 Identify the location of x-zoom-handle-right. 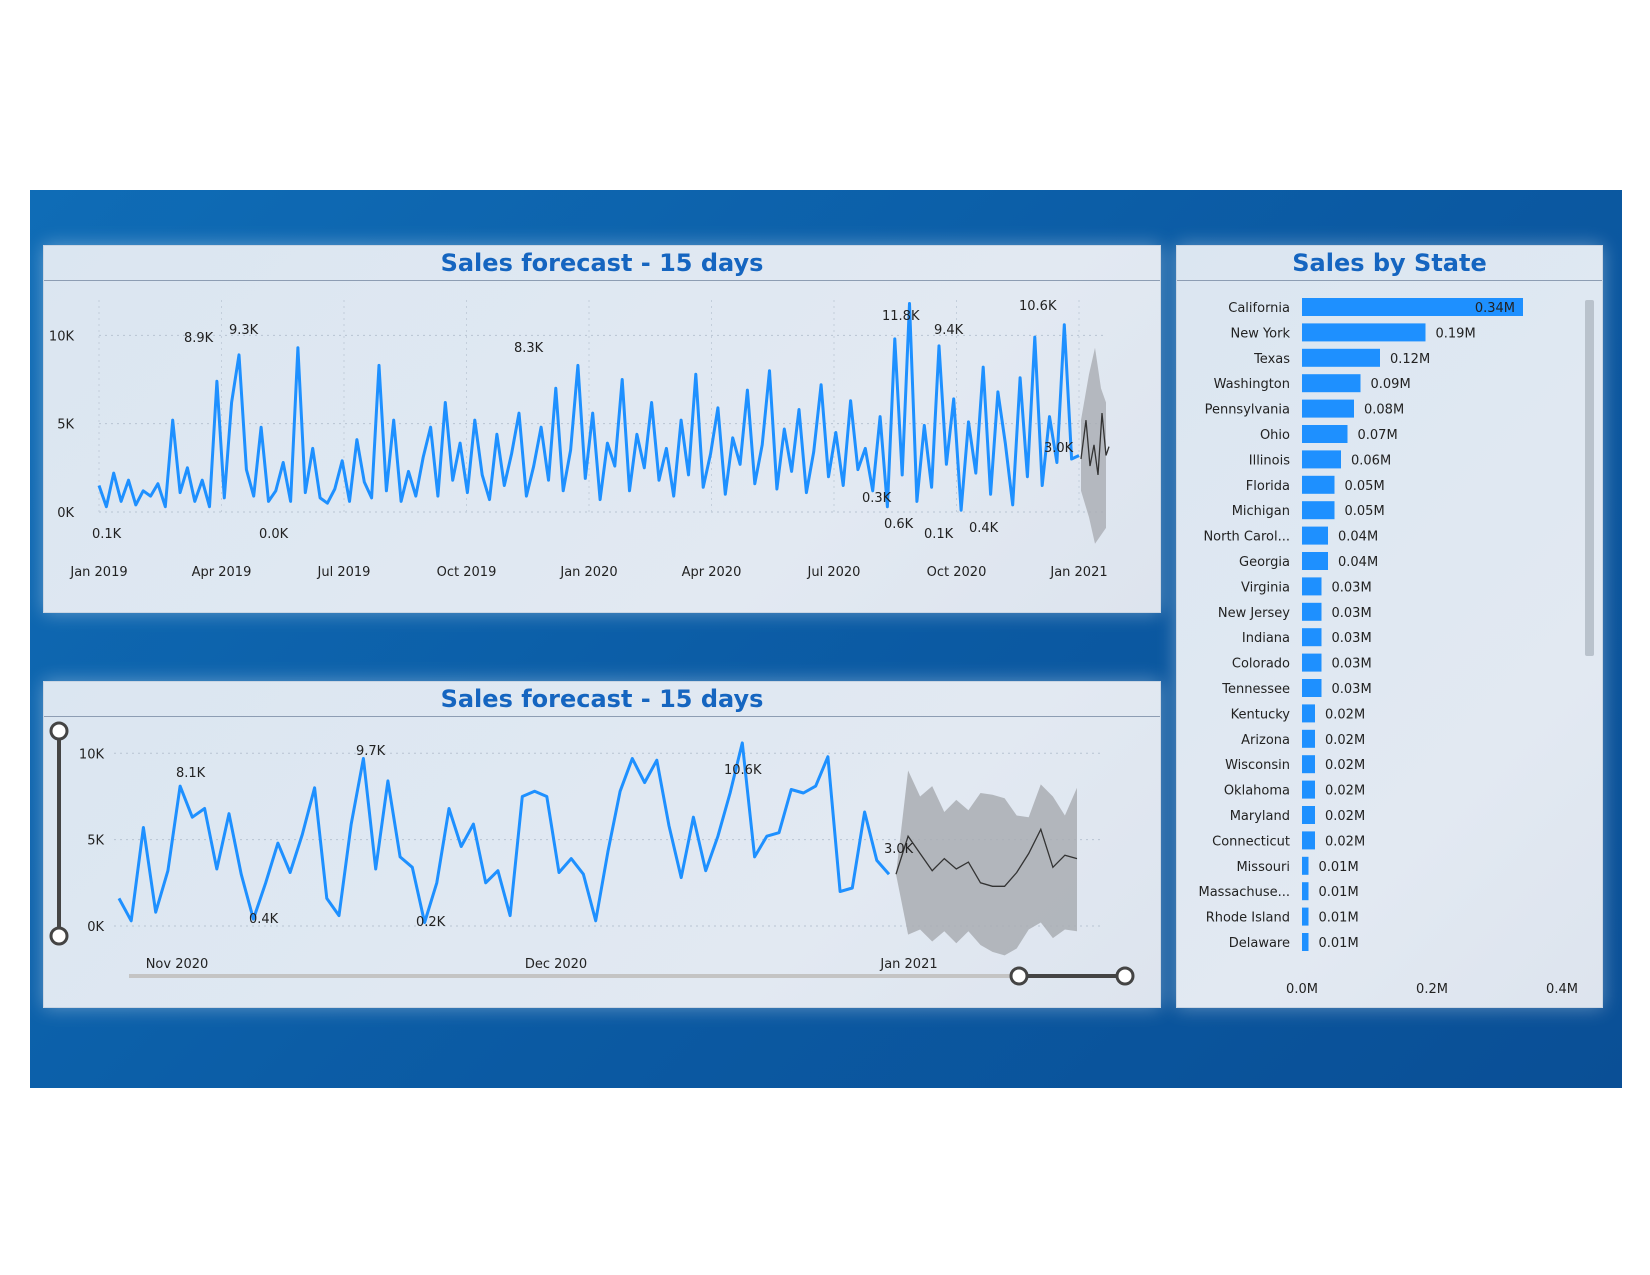
(1125, 976).